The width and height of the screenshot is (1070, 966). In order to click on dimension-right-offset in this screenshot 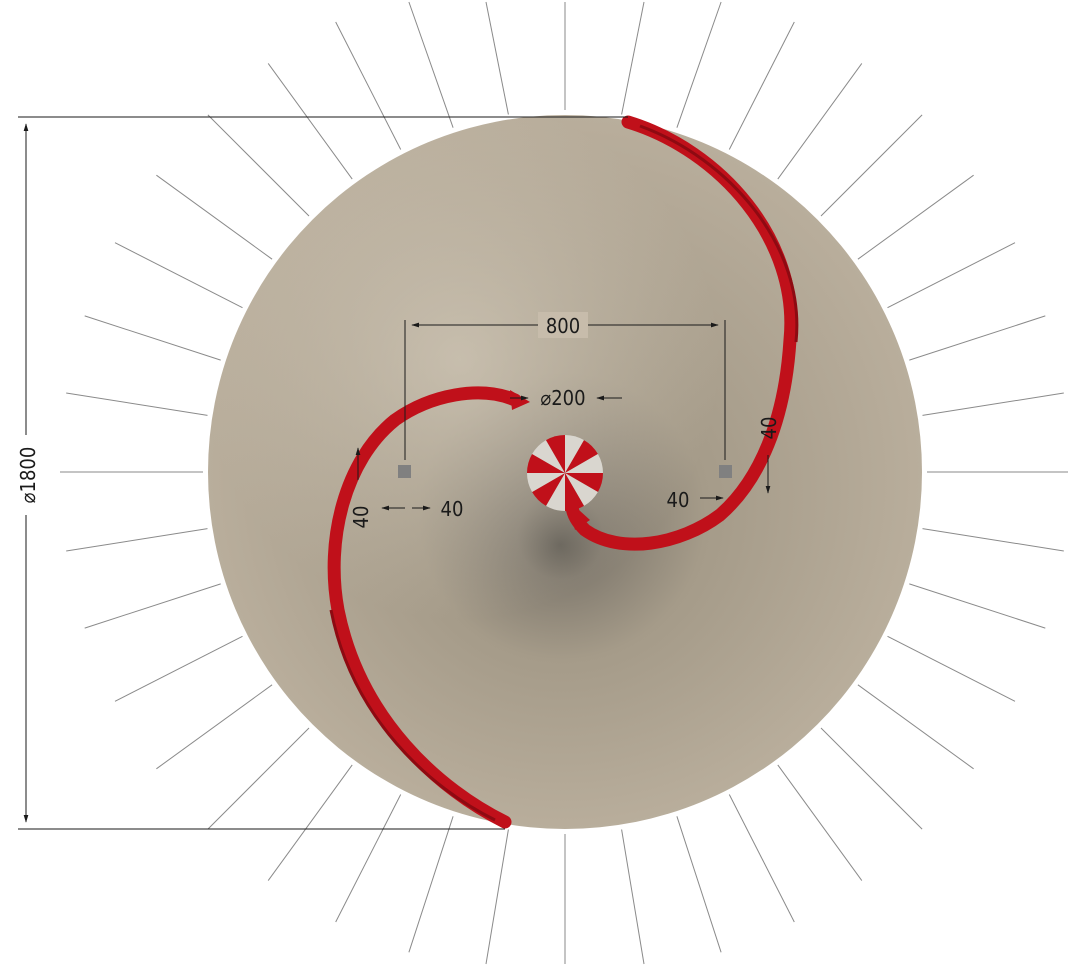, I will do `click(735, 478)`.